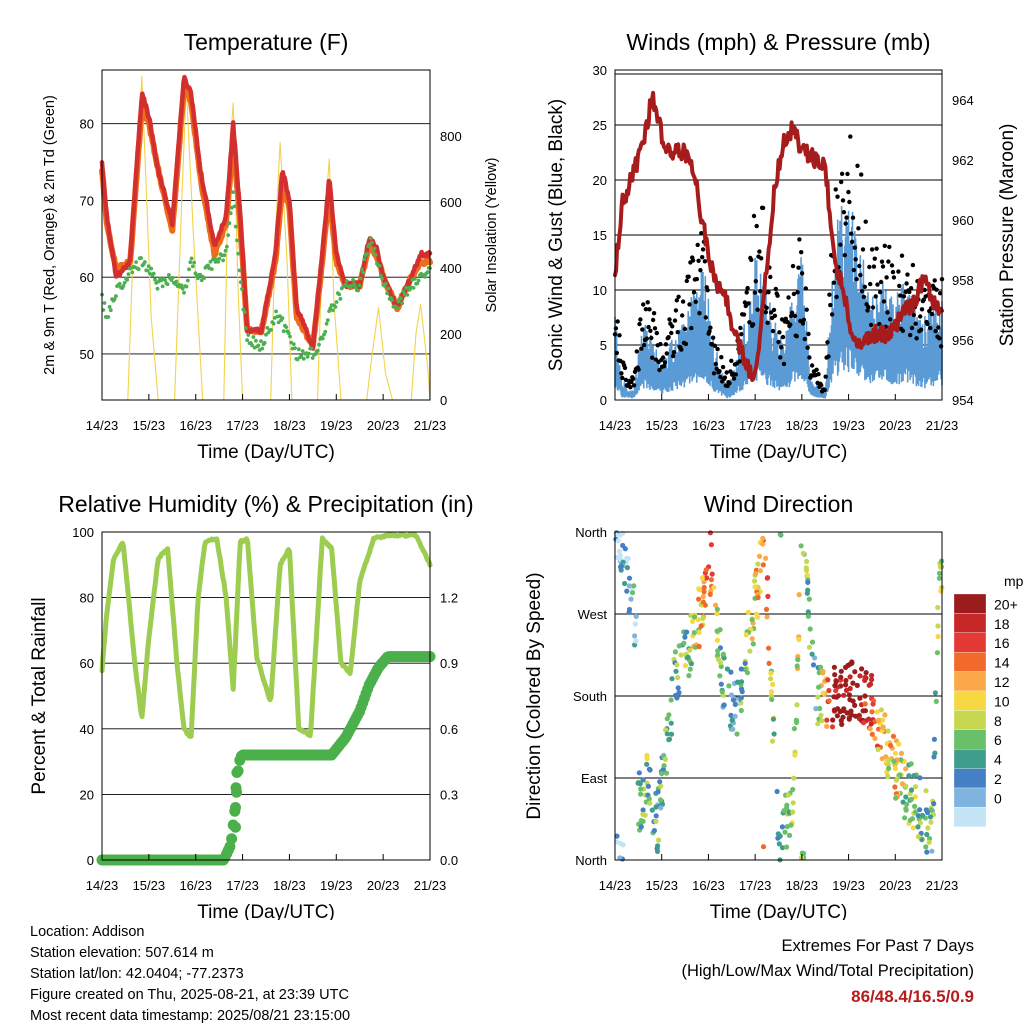 This screenshot has height=1027, width=1024. I want to click on legend-label-8: 4, so click(998, 760).